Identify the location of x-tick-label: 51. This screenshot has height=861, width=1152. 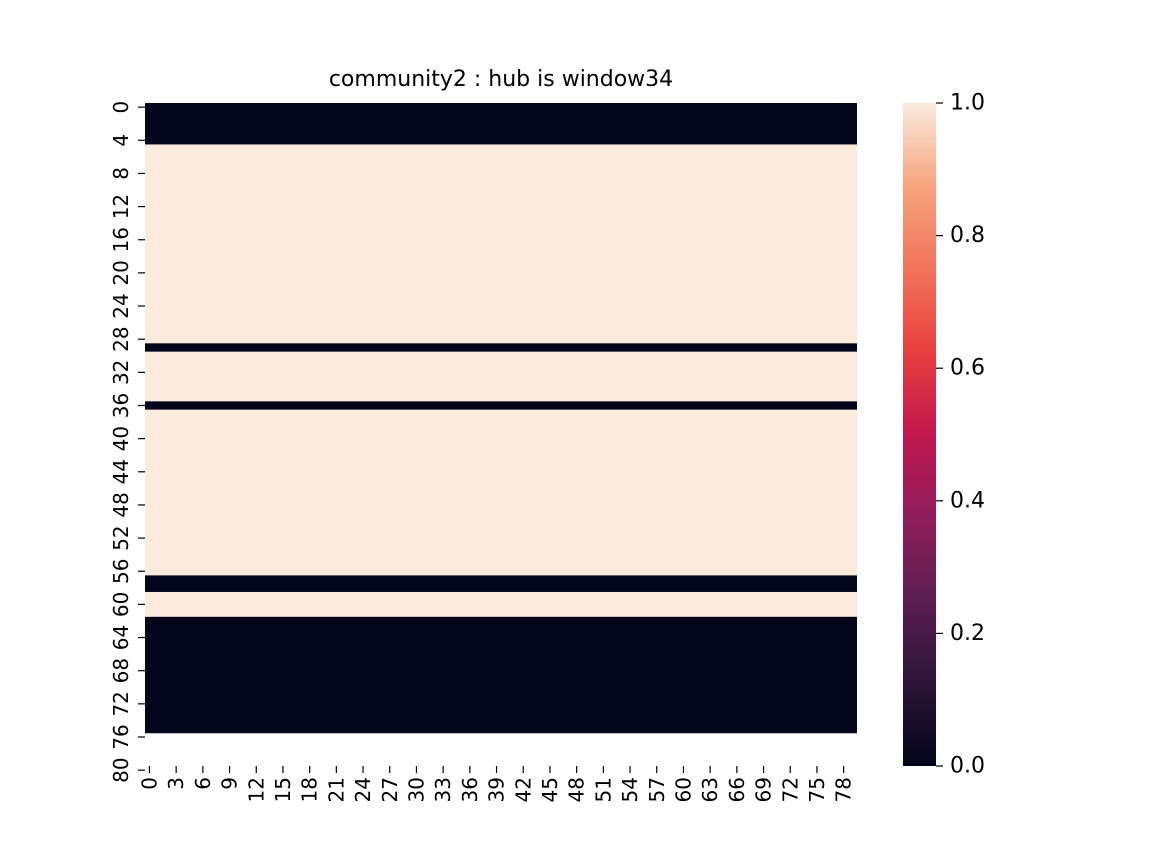
(603, 789).